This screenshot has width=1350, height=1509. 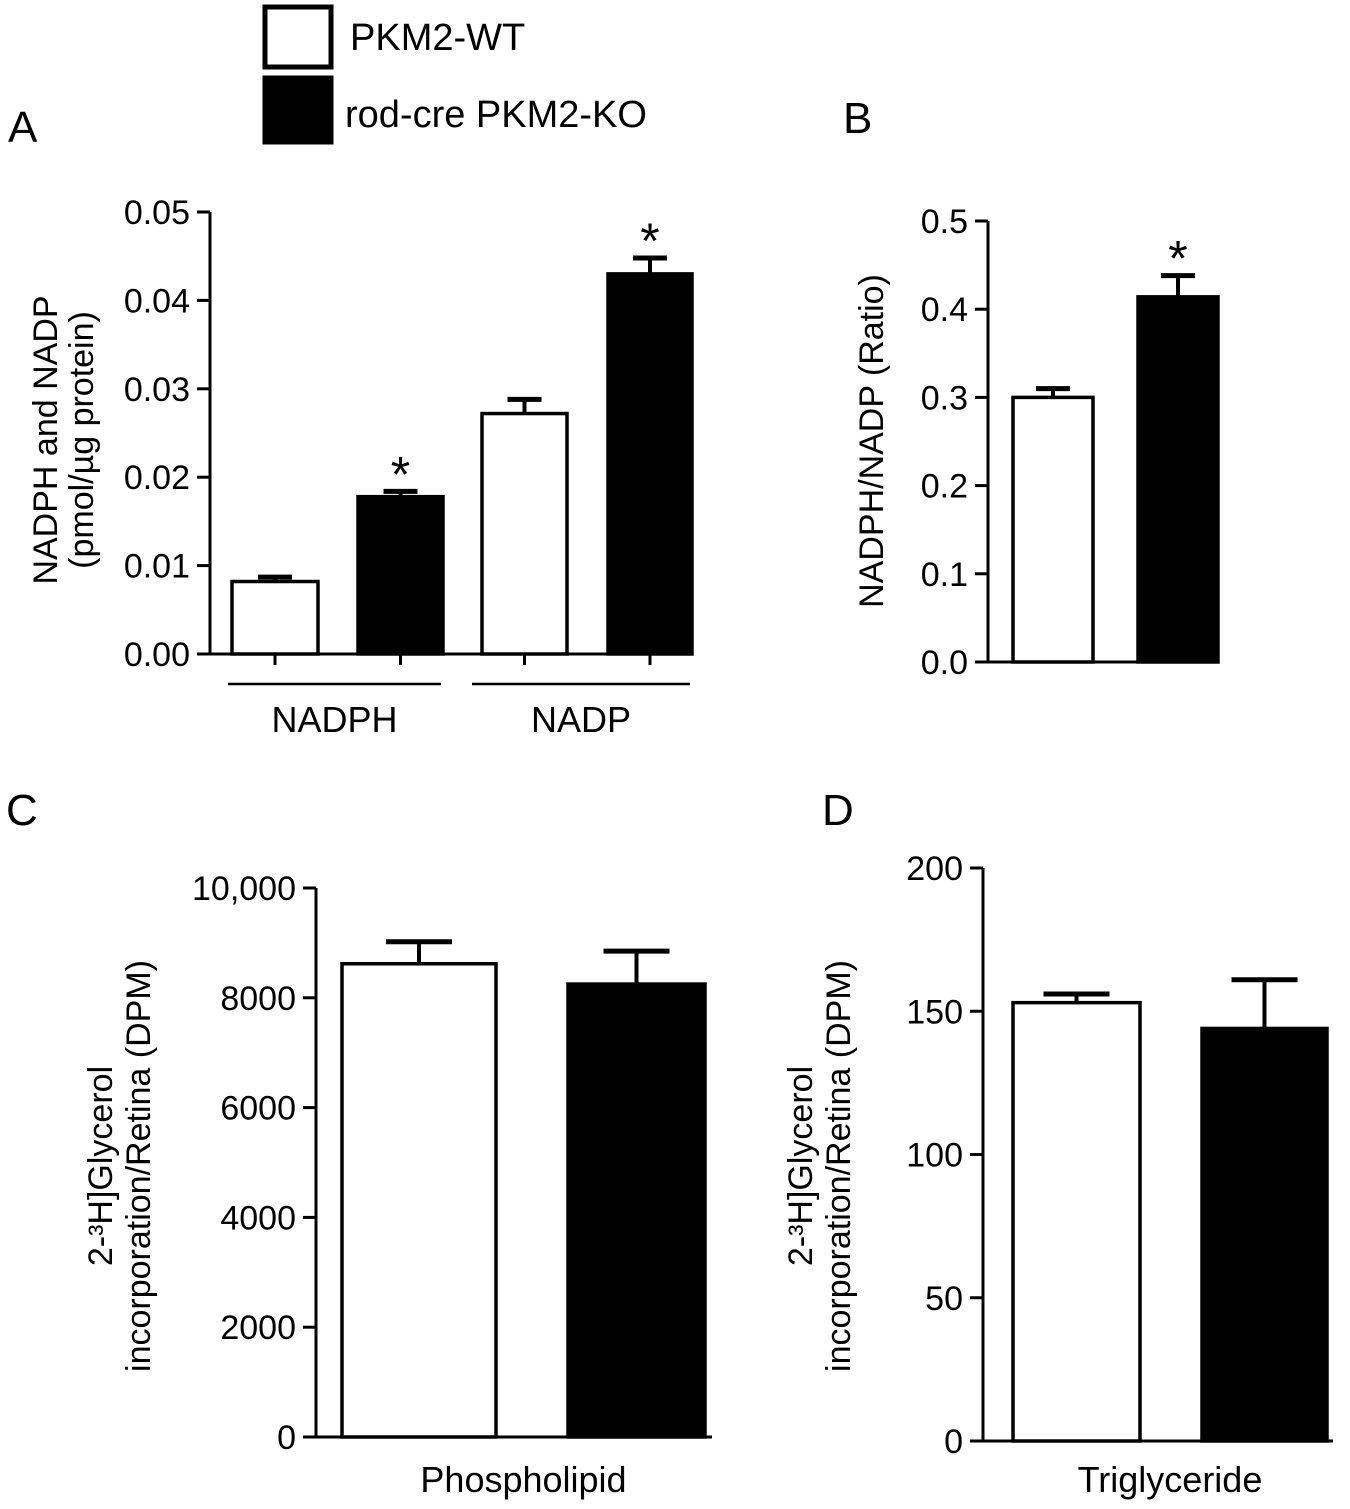 I want to click on legend-swatch-wt, so click(x=298, y=37).